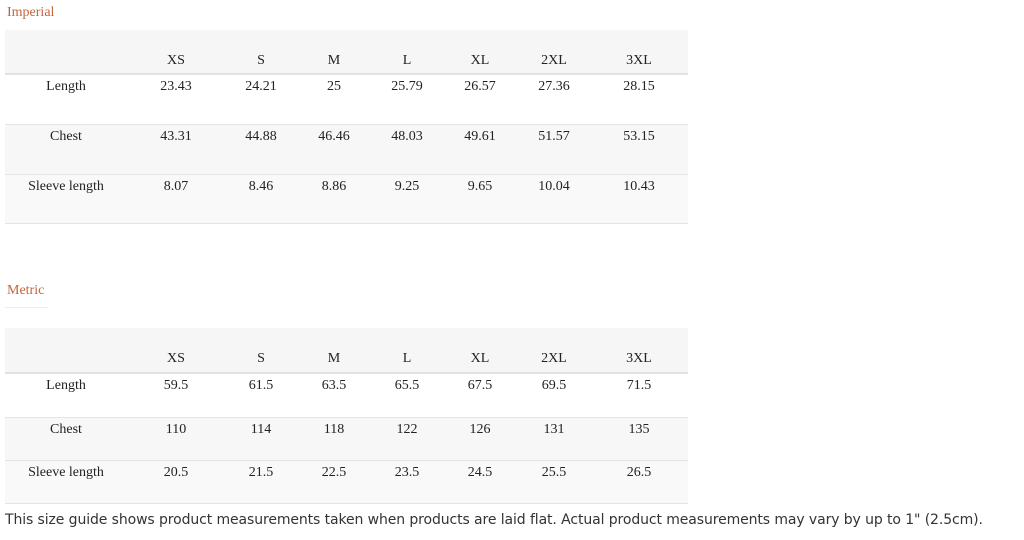 The height and width of the screenshot is (540, 1024). I want to click on measurement: 69.5, so click(554, 385).